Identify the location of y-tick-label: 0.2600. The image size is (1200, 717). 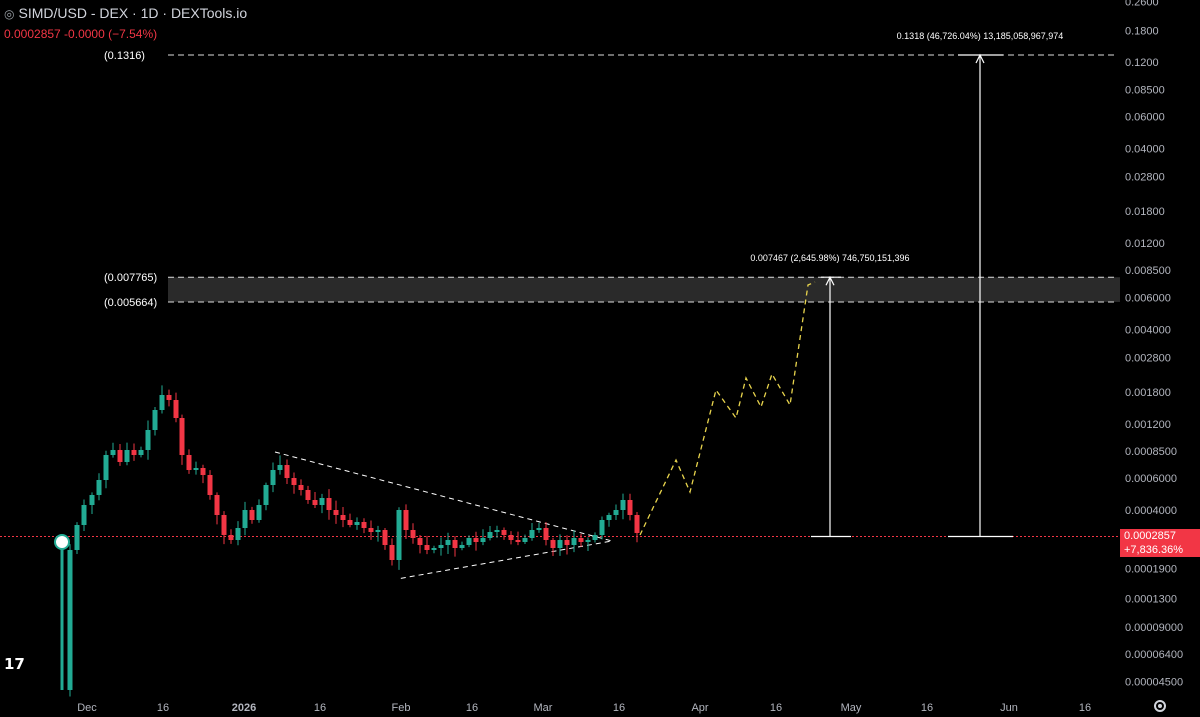
(1142, 4).